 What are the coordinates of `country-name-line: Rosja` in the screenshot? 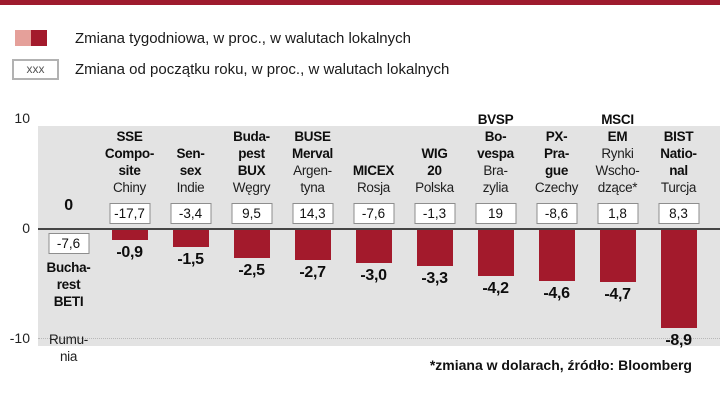 It's located at (373, 187).